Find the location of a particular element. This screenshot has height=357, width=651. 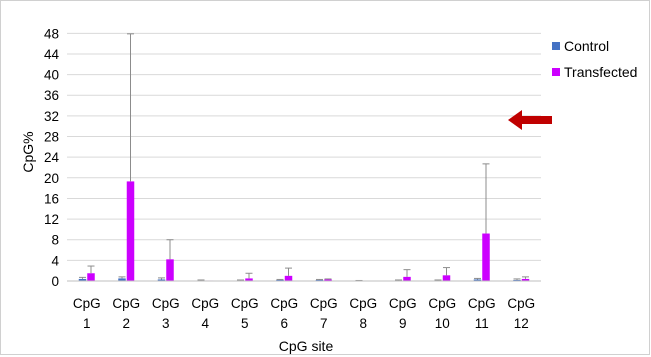

x-axis-title: CpG site is located at coordinates (306, 346).